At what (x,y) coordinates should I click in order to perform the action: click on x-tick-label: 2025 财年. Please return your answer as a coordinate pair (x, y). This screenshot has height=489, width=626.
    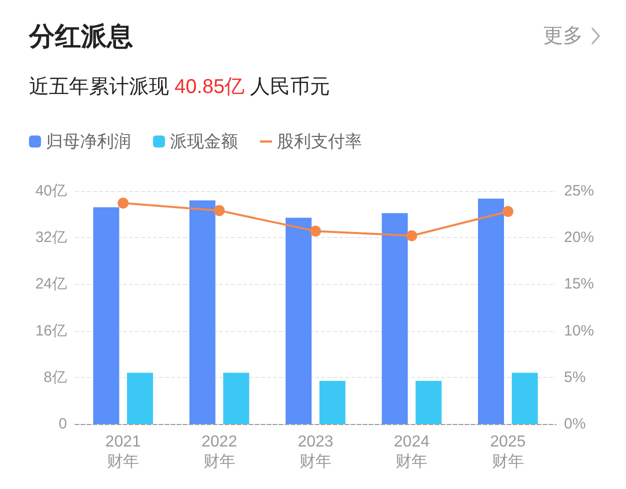
    Looking at the image, I should click on (508, 452).